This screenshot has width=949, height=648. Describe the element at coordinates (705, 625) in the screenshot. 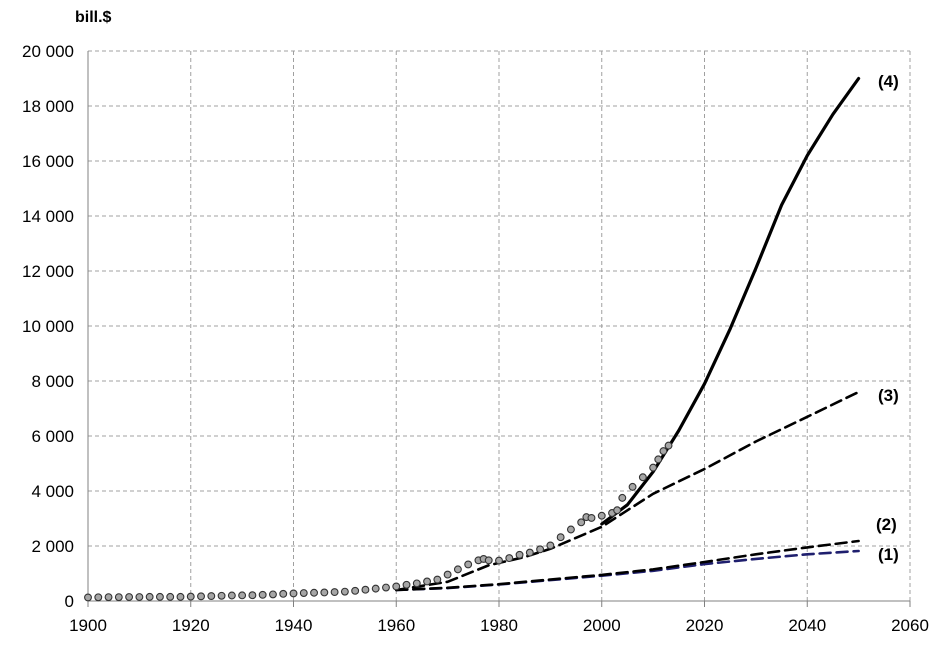

I see `x-tick-label: 2020` at that location.